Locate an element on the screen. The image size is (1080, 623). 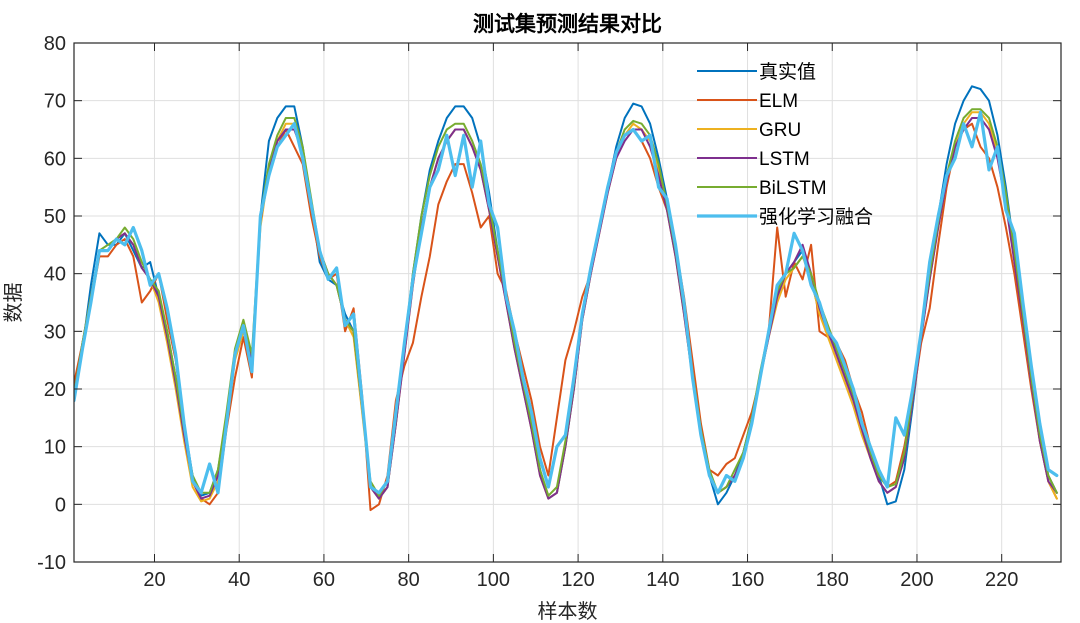
y-tick-label: 80 is located at coordinates (55, 44).